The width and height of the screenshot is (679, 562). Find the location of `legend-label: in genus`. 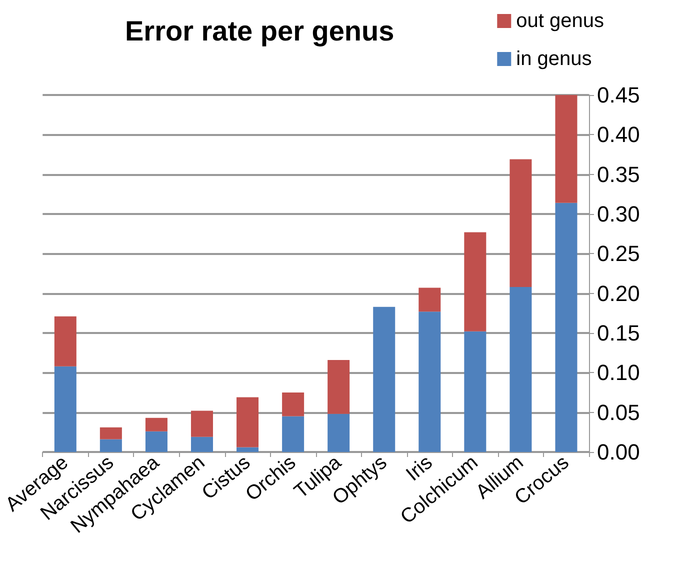

legend-label: in genus is located at coordinates (554, 59).